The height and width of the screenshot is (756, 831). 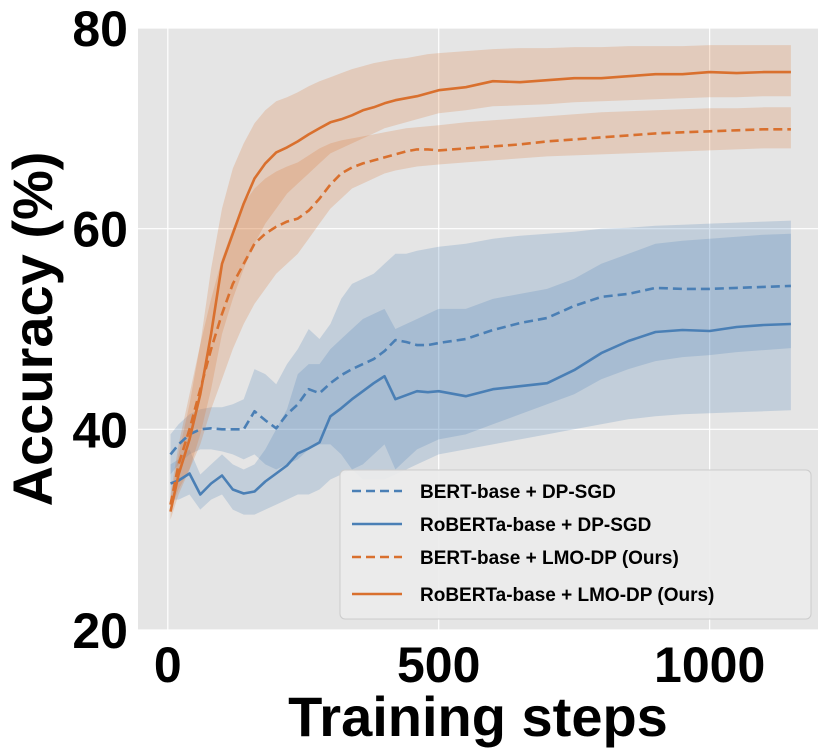 I want to click on legend-box, so click(x=575, y=544).